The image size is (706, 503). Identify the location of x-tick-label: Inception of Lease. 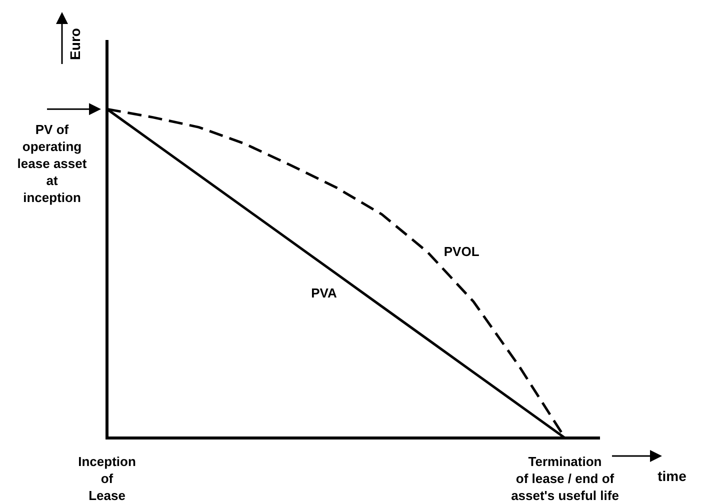
(107, 478).